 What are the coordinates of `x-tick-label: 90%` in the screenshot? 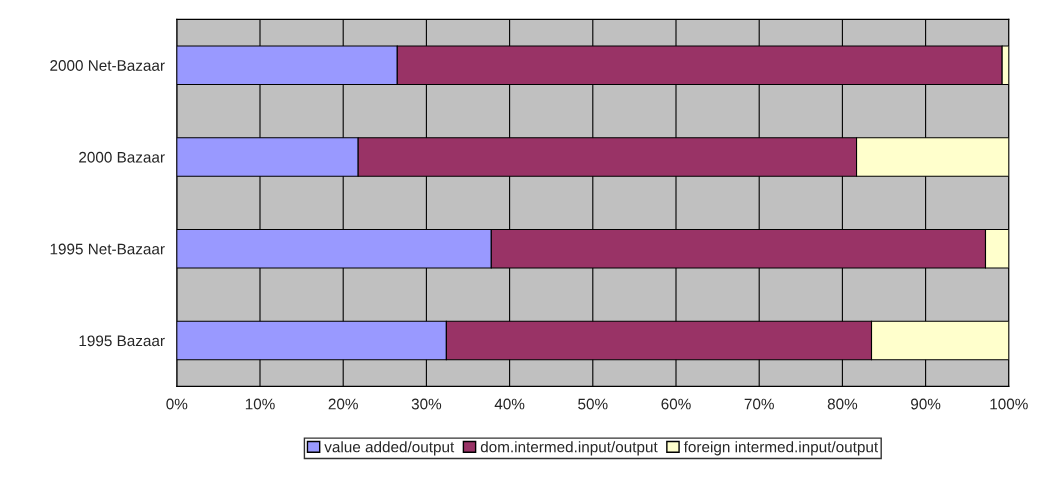 It's located at (926, 404).